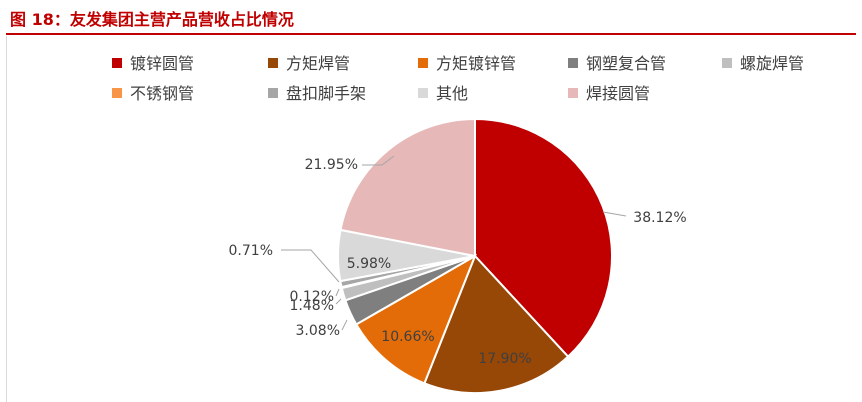  What do you see at coordinates (772, 63) in the screenshot?
I see `legend-label: 螺旋焊管` at bounding box center [772, 63].